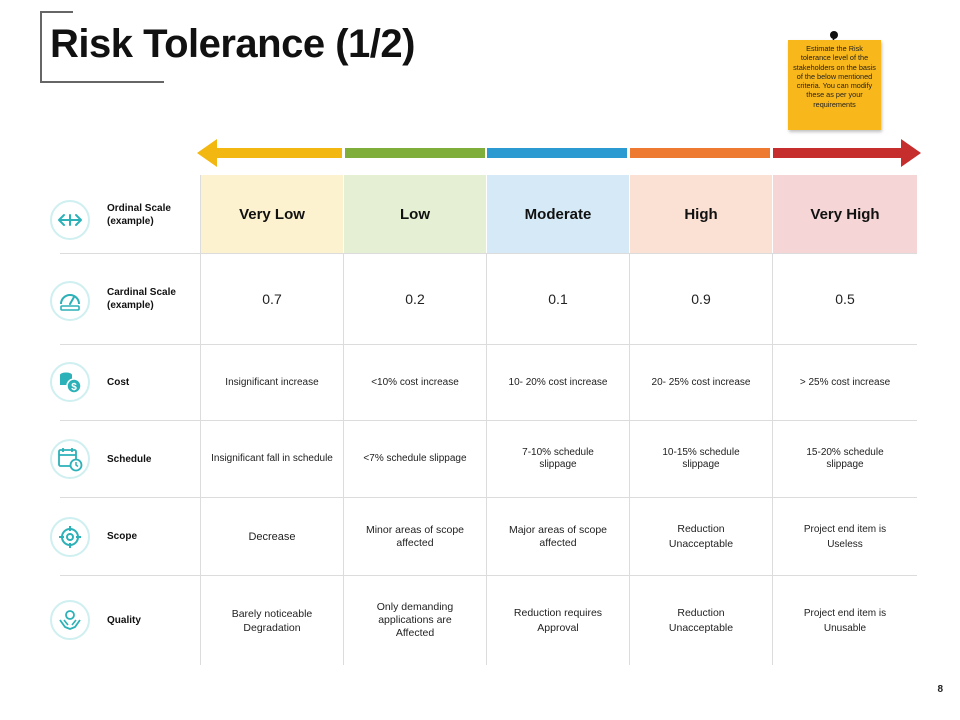 This screenshot has width=960, height=720. What do you see at coordinates (272, 458) in the screenshot?
I see `schedule-cell: Insignificant fall in schedule` at bounding box center [272, 458].